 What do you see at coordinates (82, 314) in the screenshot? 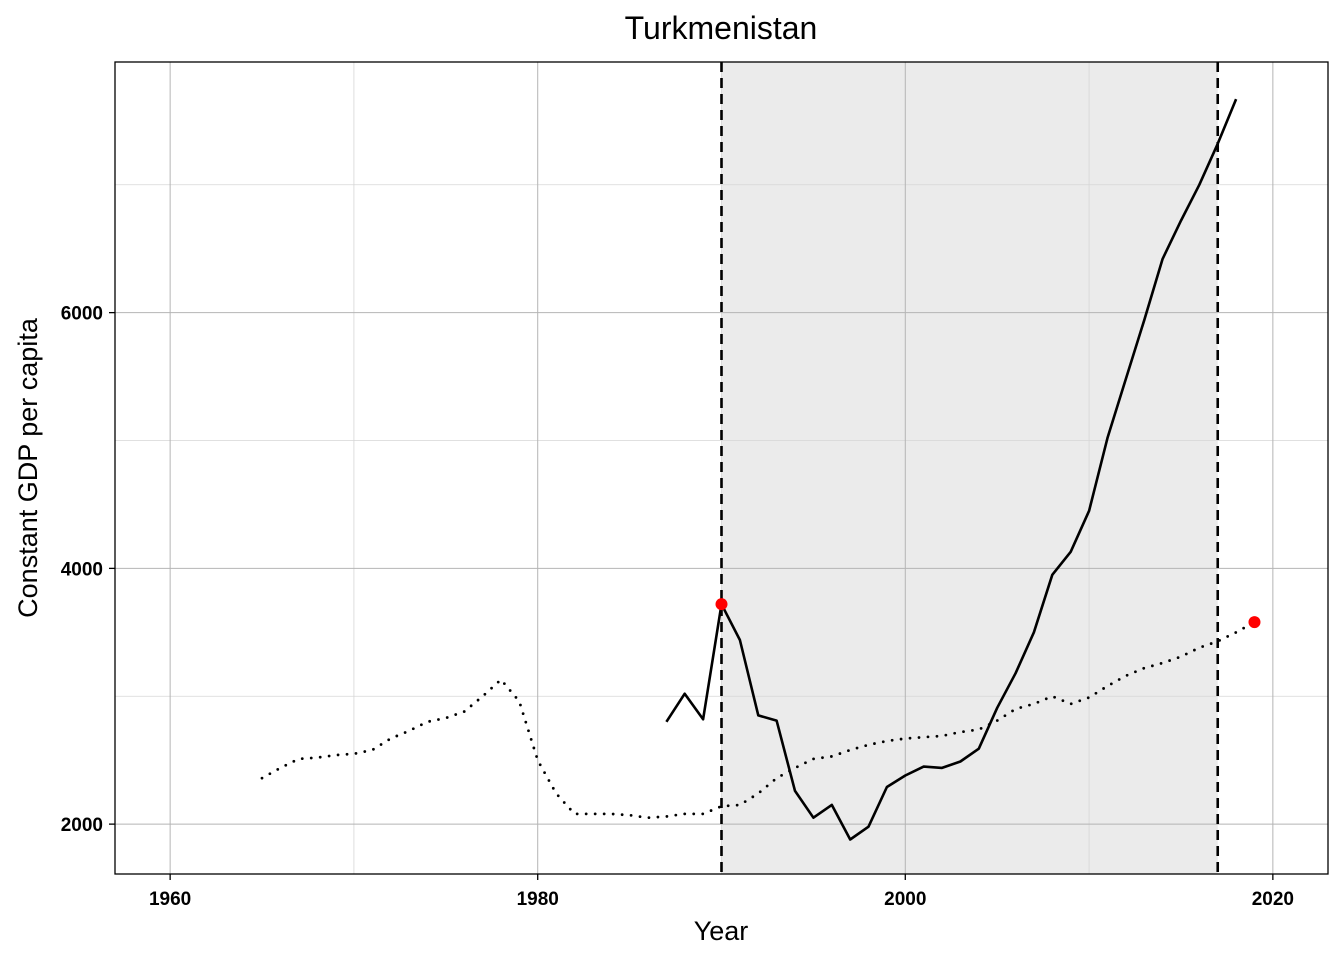
I see `y-tick-label: 6000` at bounding box center [82, 314].